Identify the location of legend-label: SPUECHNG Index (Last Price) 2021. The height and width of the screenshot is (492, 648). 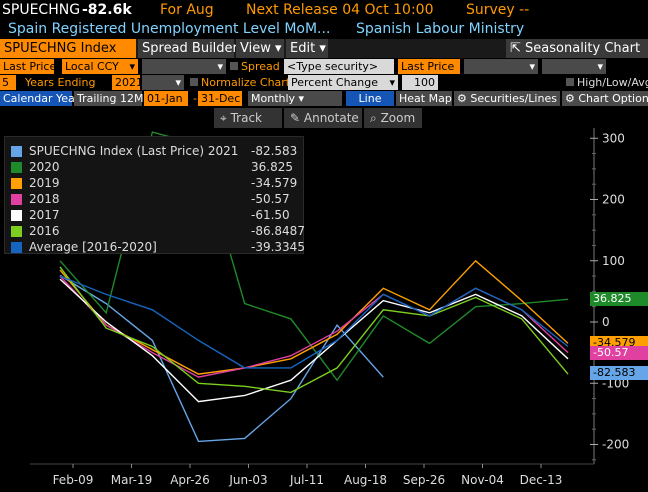
(134, 151).